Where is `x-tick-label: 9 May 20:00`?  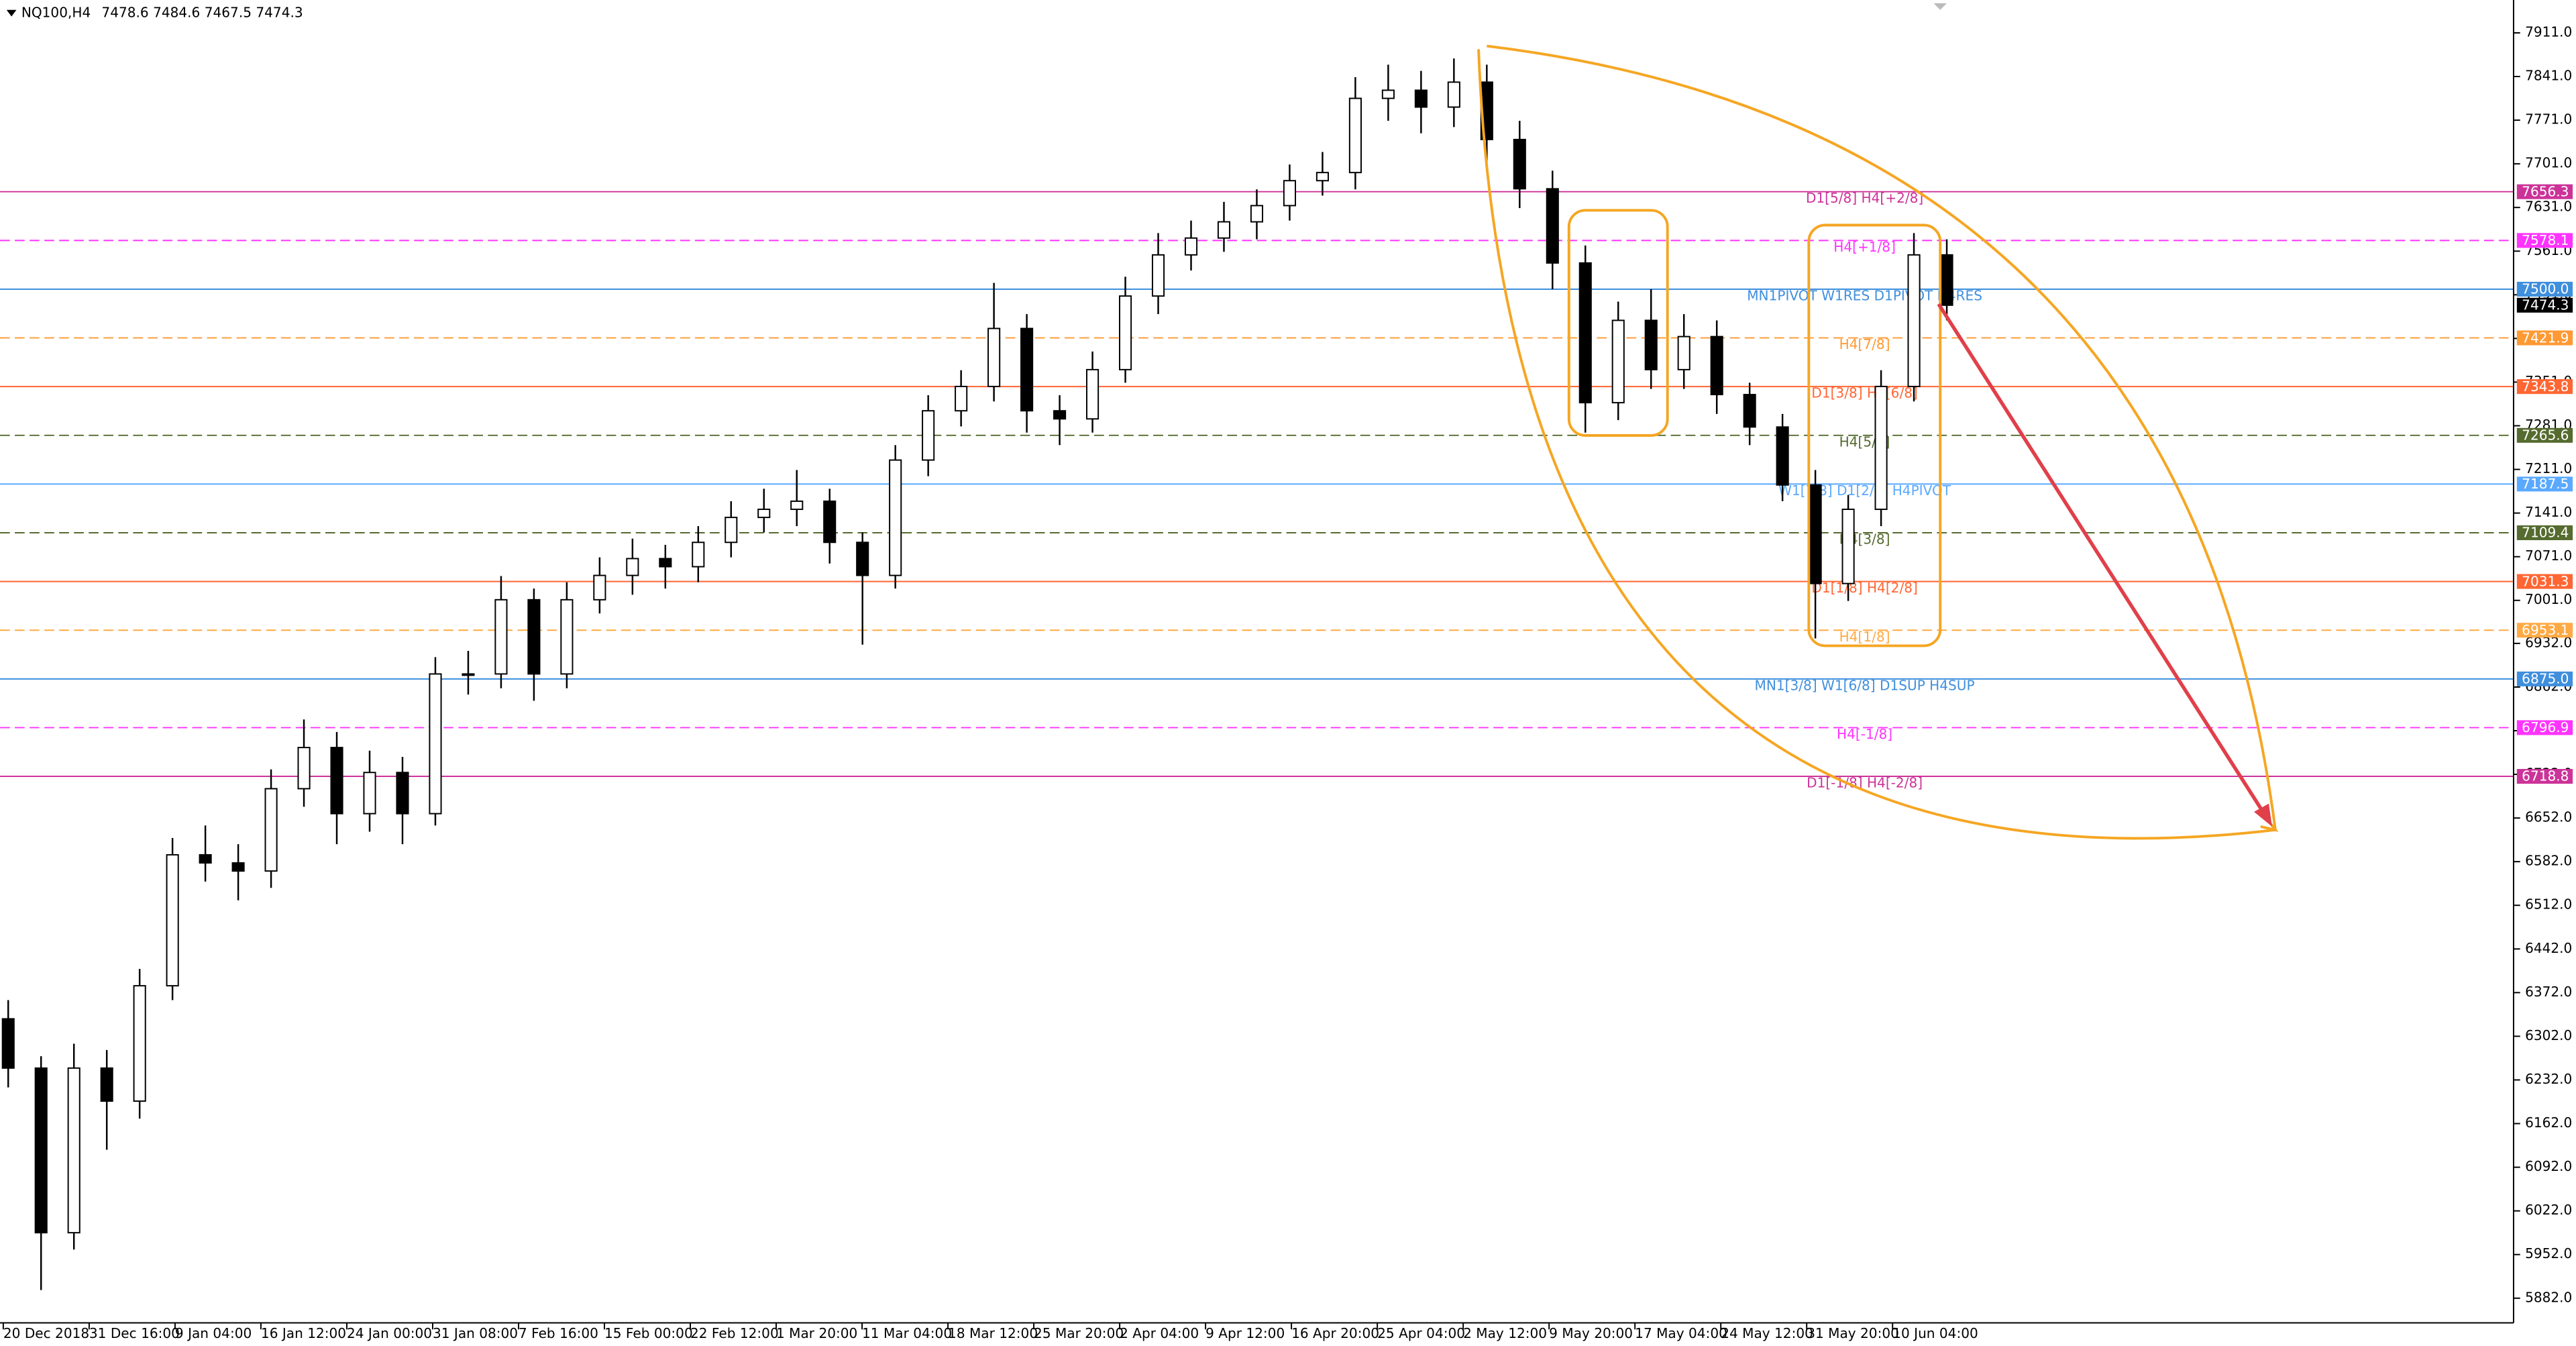 x-tick-label: 9 May 20:00 is located at coordinates (1591, 1333).